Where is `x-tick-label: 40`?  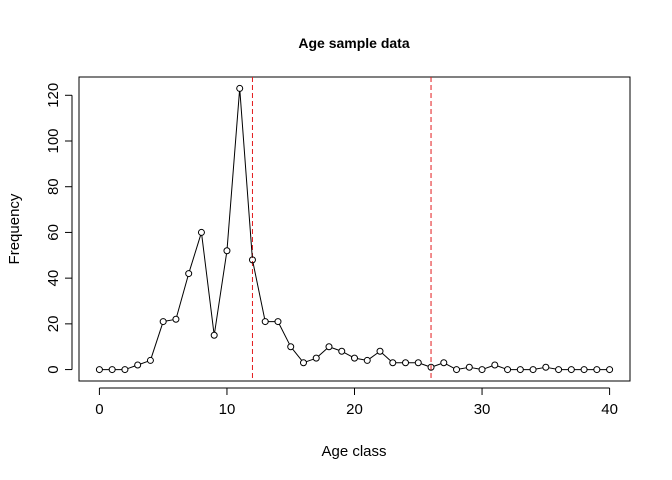 x-tick-label: 40 is located at coordinates (609, 409).